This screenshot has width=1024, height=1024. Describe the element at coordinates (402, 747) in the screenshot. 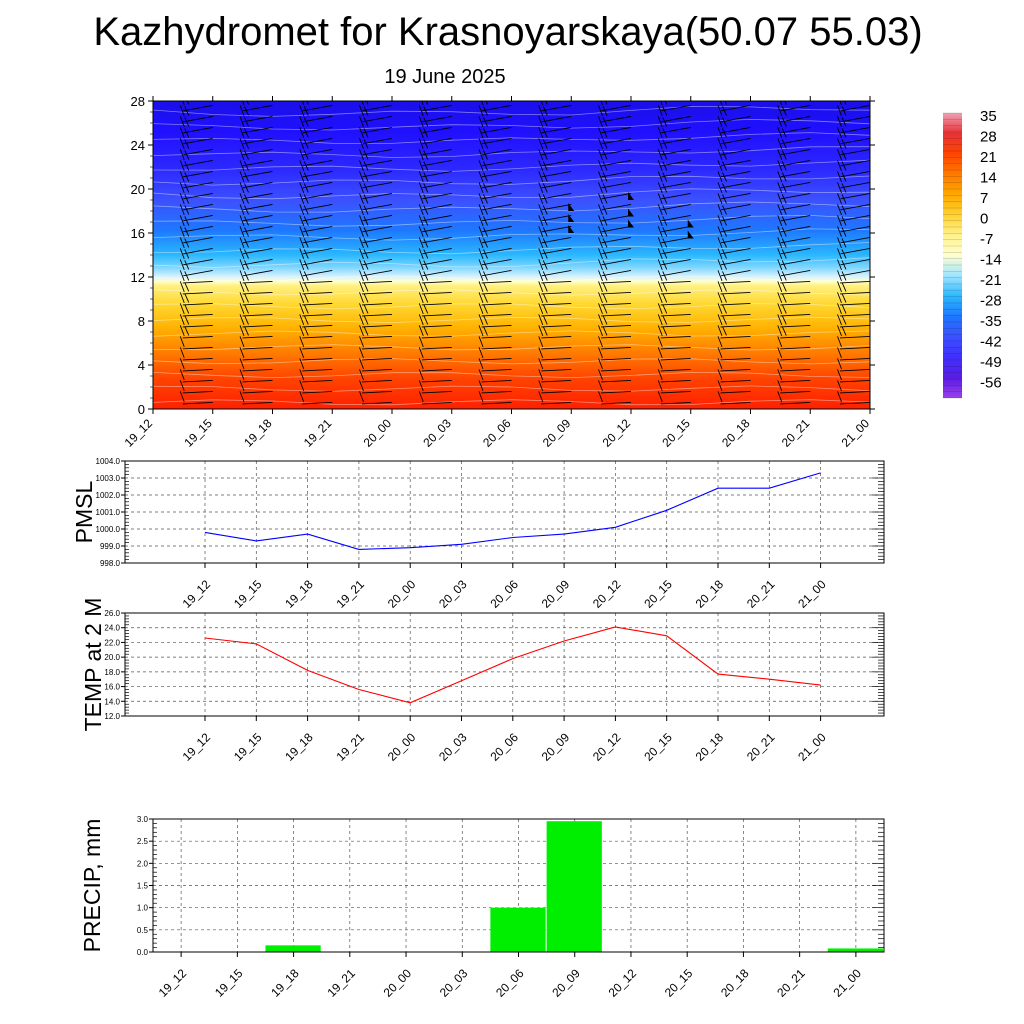

I see `temp-x-tick-label: 20_00` at that location.